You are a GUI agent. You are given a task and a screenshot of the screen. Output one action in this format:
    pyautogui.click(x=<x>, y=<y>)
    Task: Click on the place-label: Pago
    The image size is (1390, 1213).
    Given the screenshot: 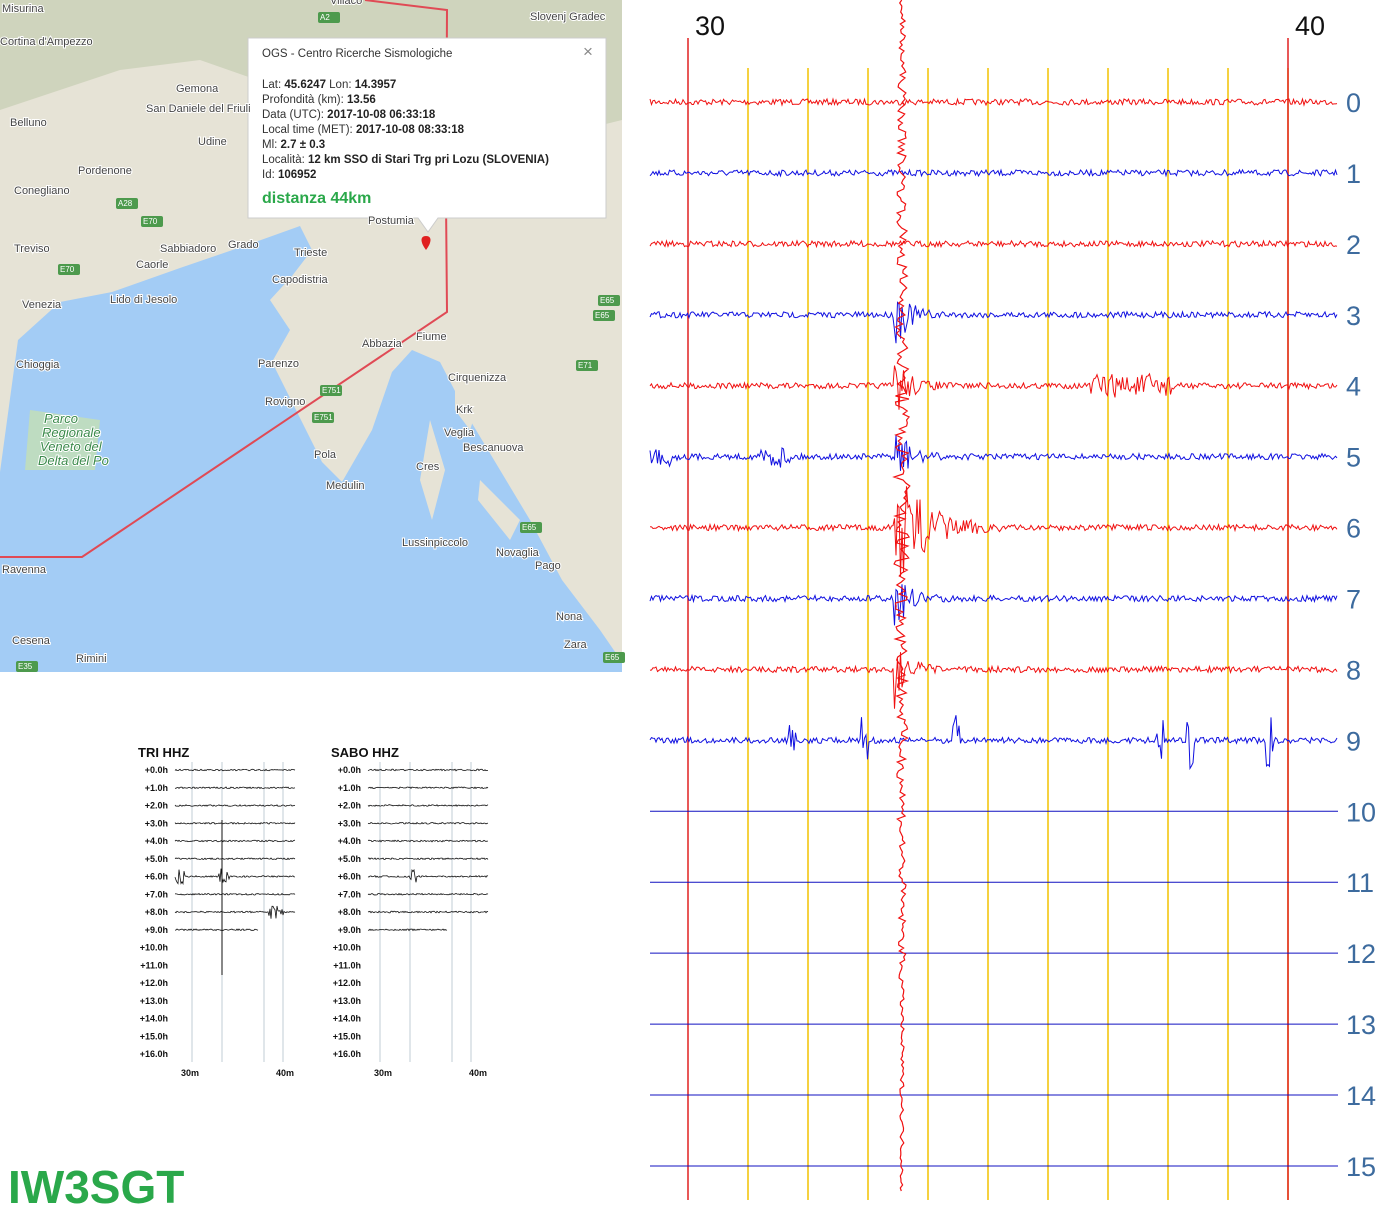 What is the action you would take?
    pyautogui.click(x=548, y=566)
    